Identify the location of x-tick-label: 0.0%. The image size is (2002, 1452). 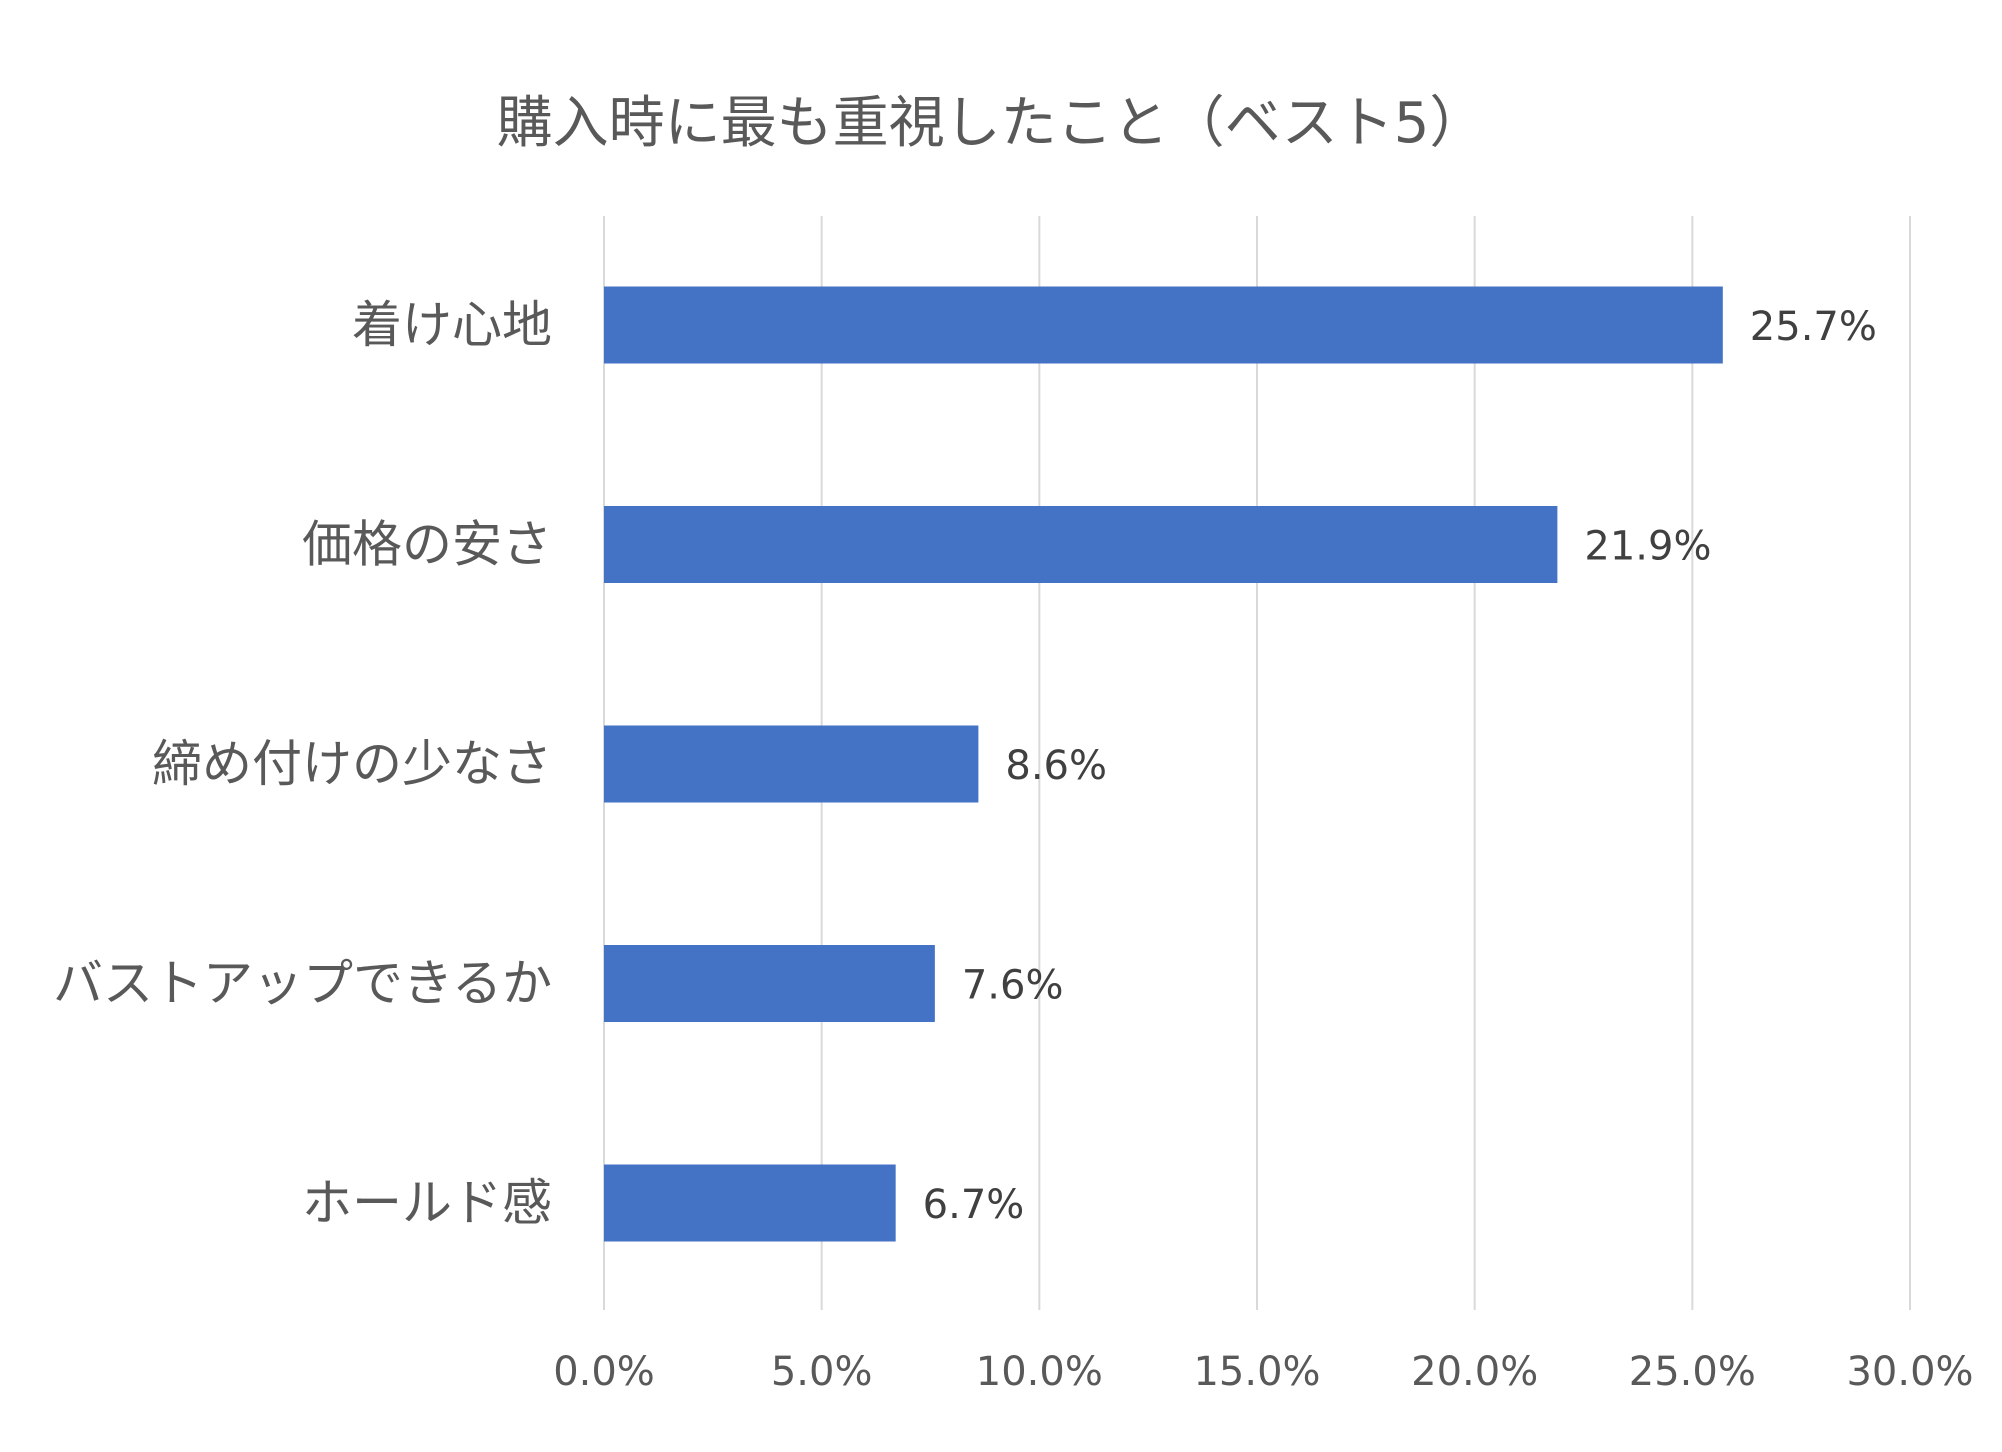
(604, 1372).